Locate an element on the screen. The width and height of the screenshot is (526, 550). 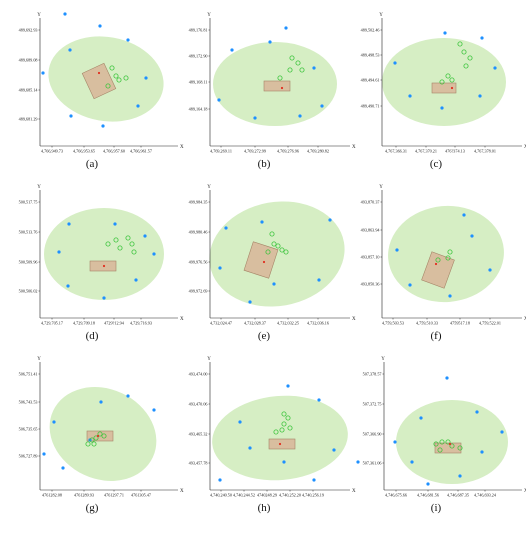
y-tick-label: 506,743.53 is located at coordinates (28, 402).